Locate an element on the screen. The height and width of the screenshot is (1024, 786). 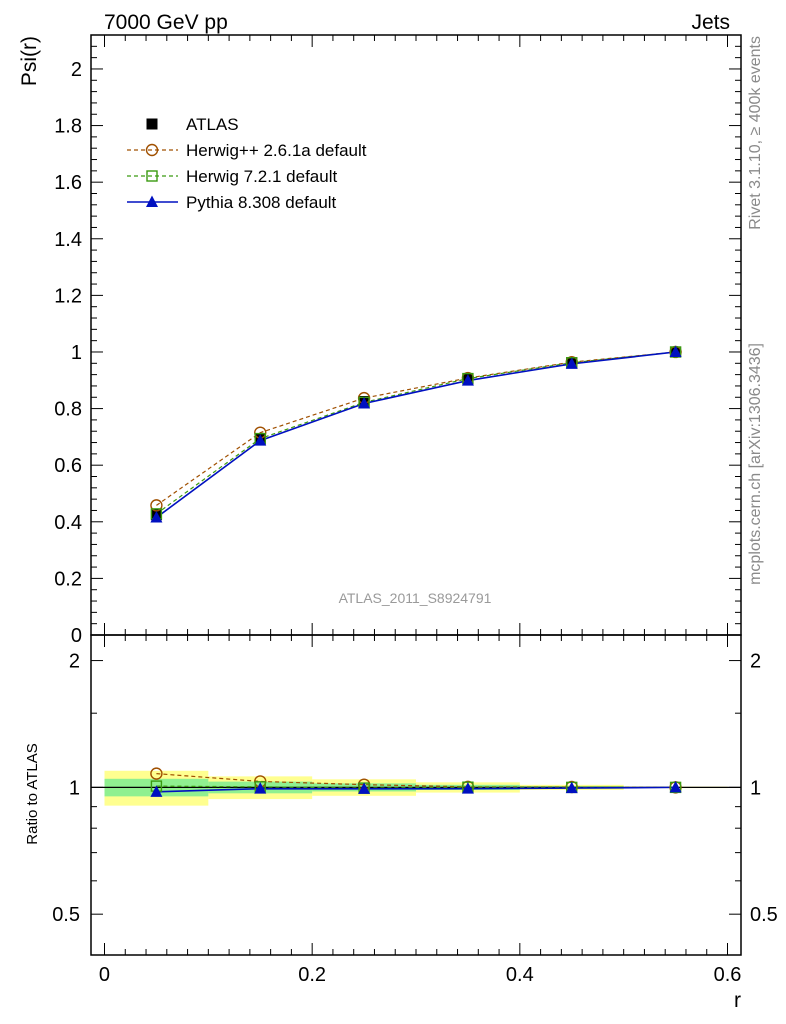
legend-label-atlas: ATLAS is located at coordinates (212, 124).